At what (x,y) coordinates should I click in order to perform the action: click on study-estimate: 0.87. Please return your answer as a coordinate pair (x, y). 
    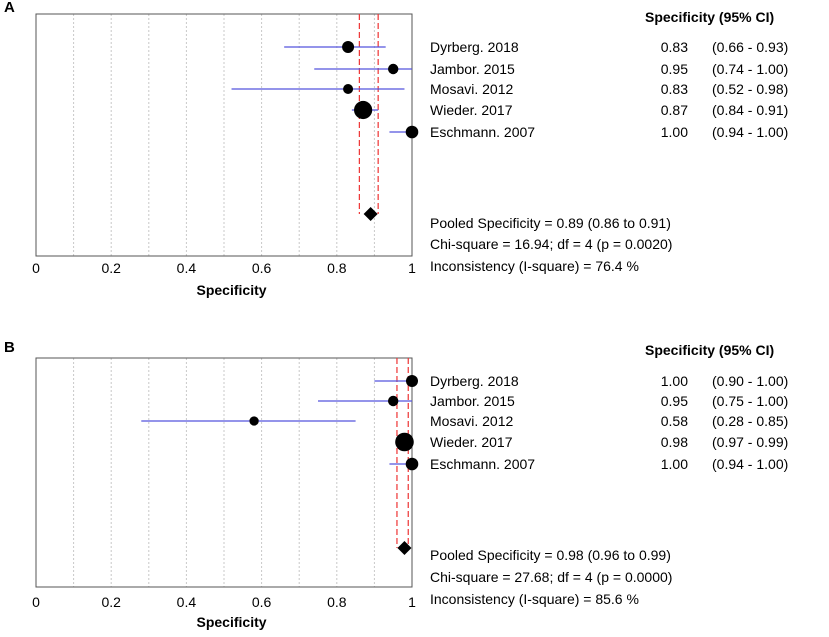
    Looking at the image, I should click on (674, 110).